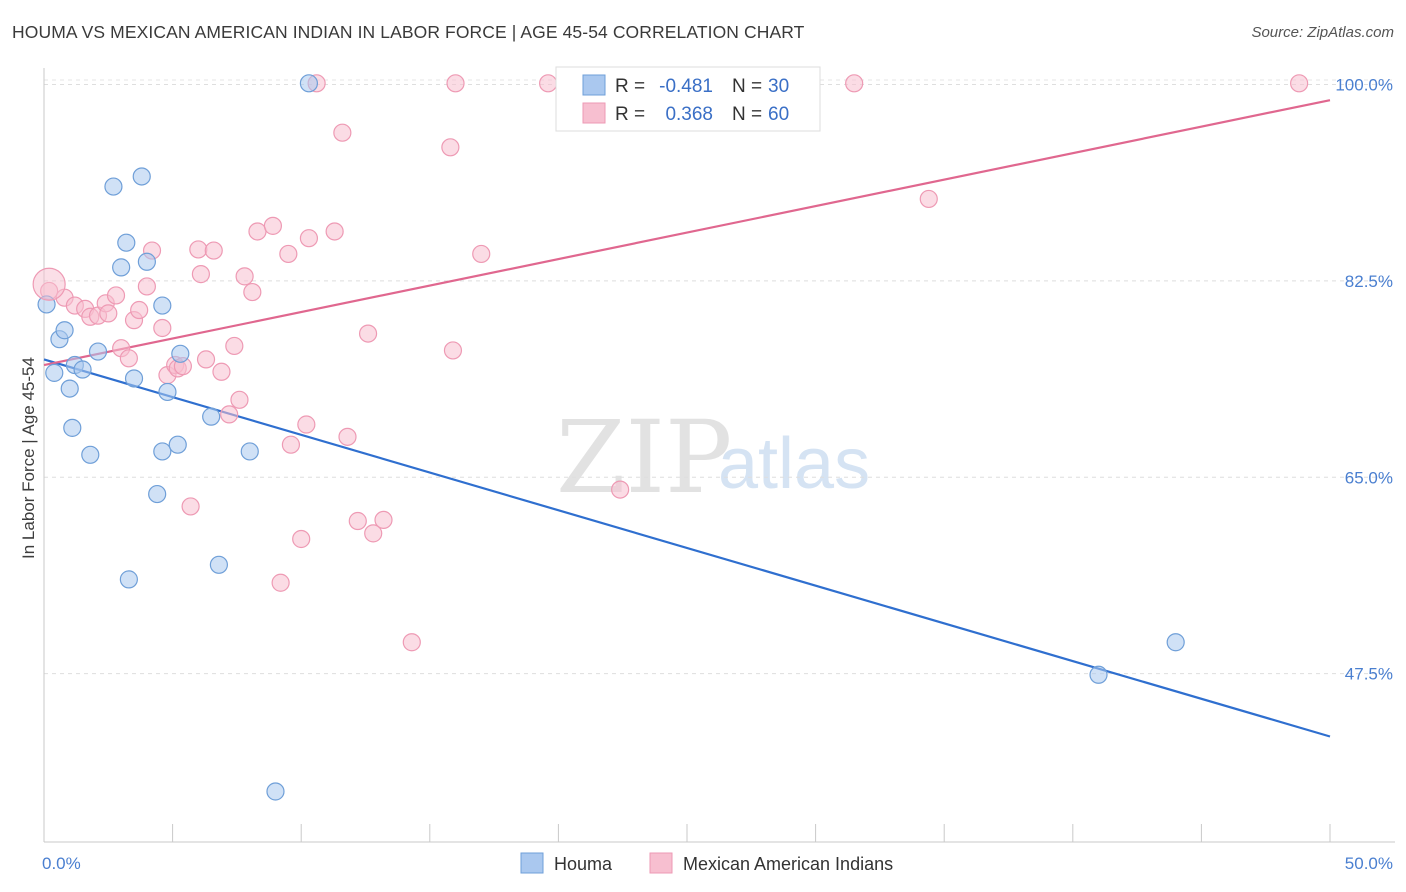 The width and height of the screenshot is (1406, 892). What do you see at coordinates (1369, 281) in the screenshot?
I see `y-tick-label: 82.5%` at bounding box center [1369, 281].